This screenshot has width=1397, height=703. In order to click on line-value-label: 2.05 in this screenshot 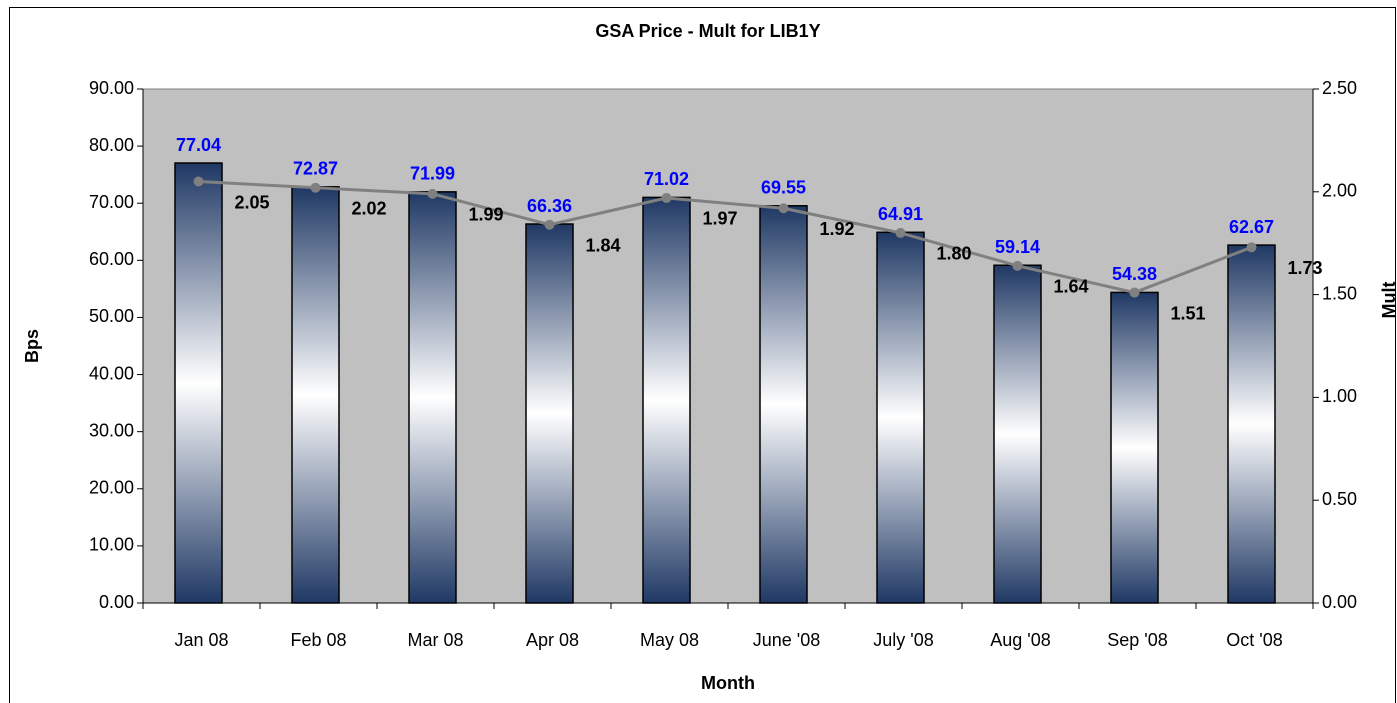, I will do `click(252, 202)`.